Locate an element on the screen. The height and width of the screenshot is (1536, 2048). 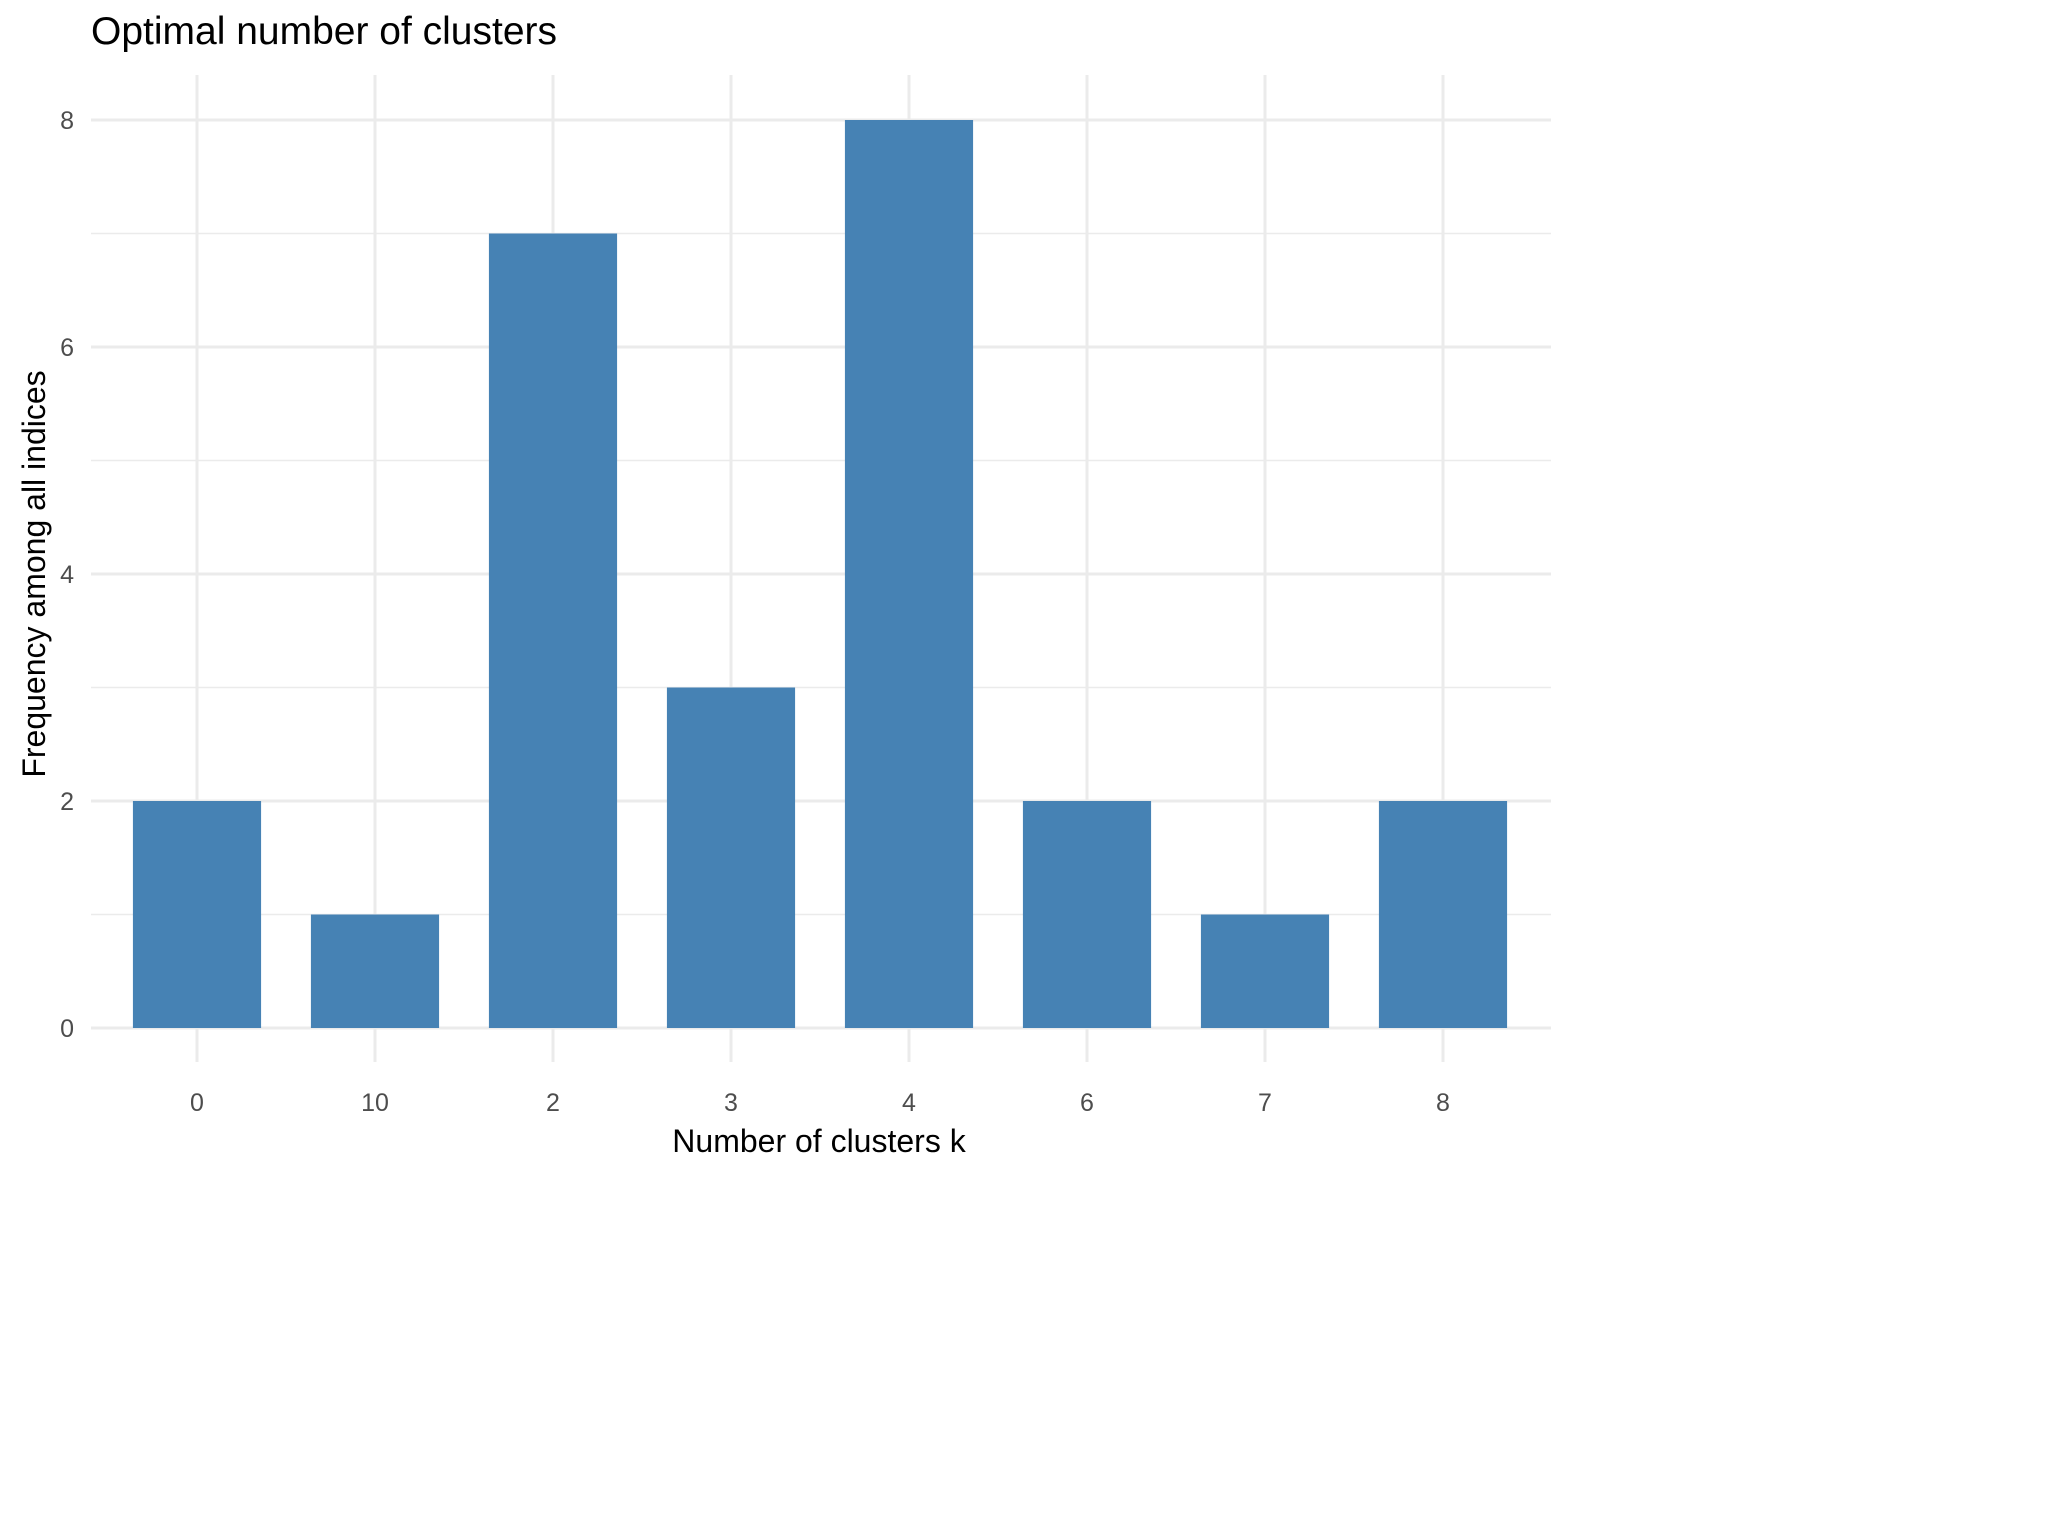
y-tick-labels: 0 2 4 6 8 is located at coordinates (67, 575).